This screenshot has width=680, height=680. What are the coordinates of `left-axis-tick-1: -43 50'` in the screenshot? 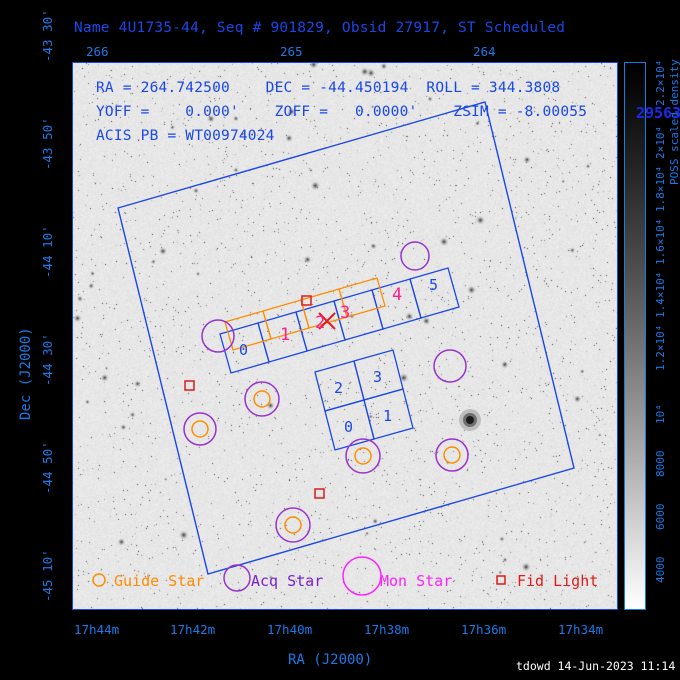 It's located at (47, 143).